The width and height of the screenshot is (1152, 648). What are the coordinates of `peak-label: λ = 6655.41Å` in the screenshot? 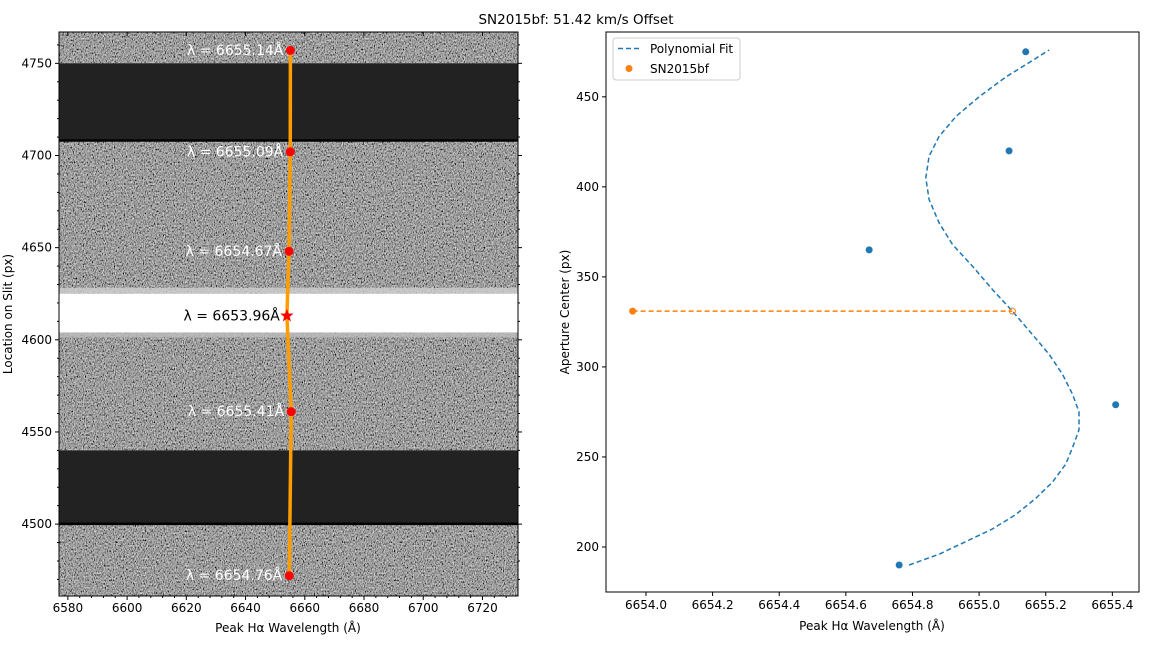 It's located at (236, 411).